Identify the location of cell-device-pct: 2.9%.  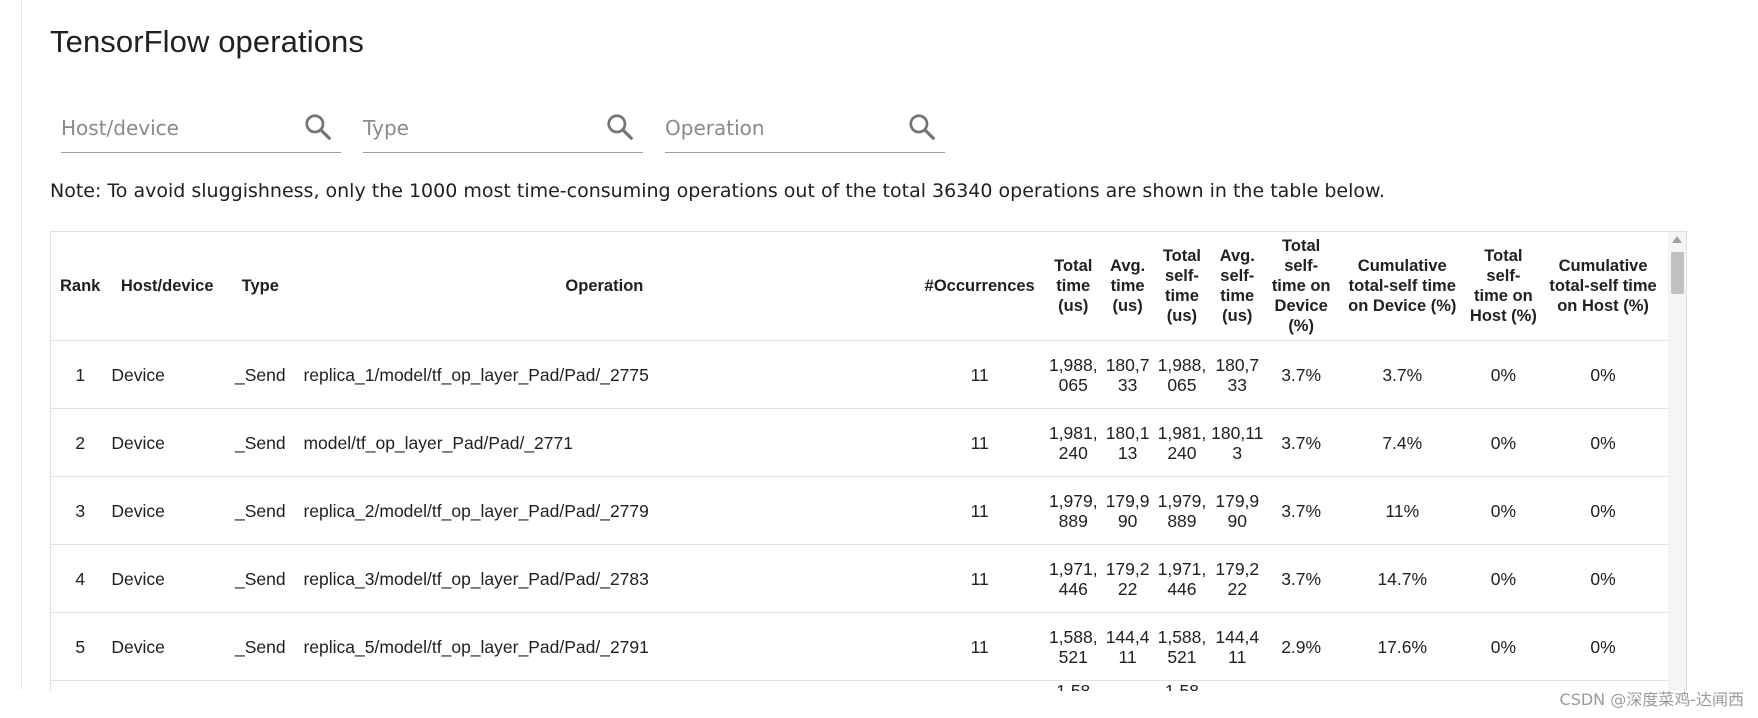
(1301, 646).